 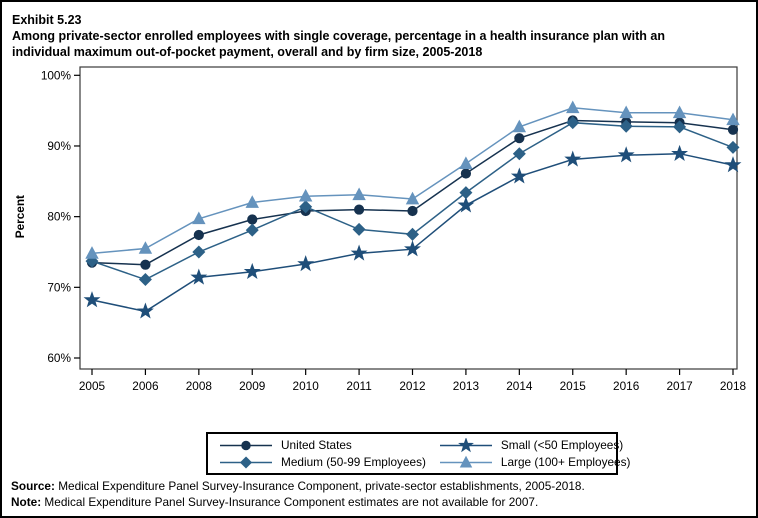 I want to click on legend-item-large-100-employees: Large (100+ Employees), so click(x=535, y=462).